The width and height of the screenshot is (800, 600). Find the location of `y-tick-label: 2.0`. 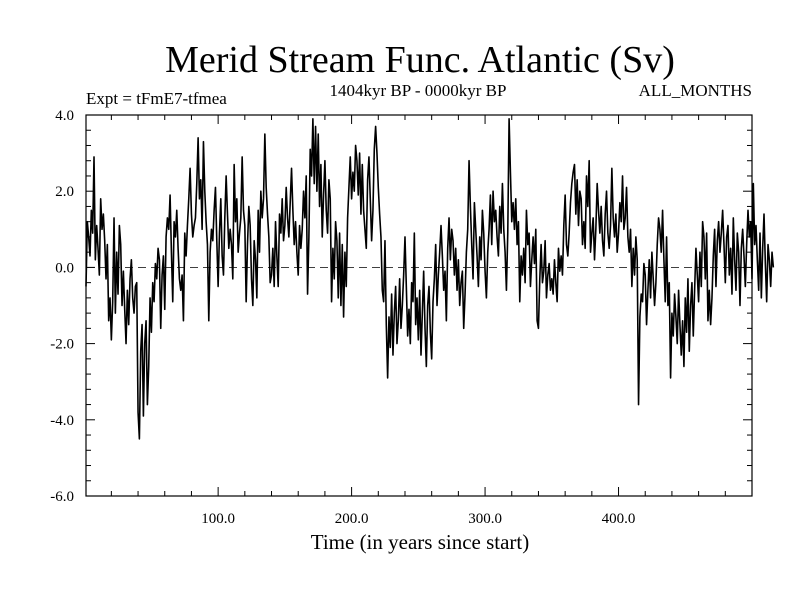

y-tick-label: 2.0 is located at coordinates (64, 192).